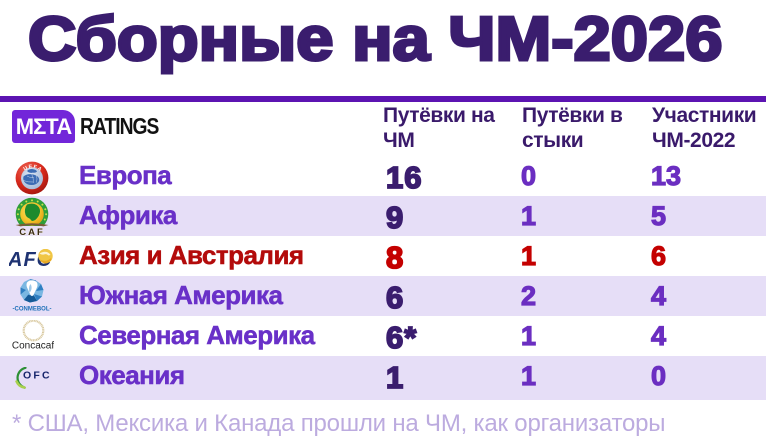  I want to click on svg-text: CAF, so click(32, 231).